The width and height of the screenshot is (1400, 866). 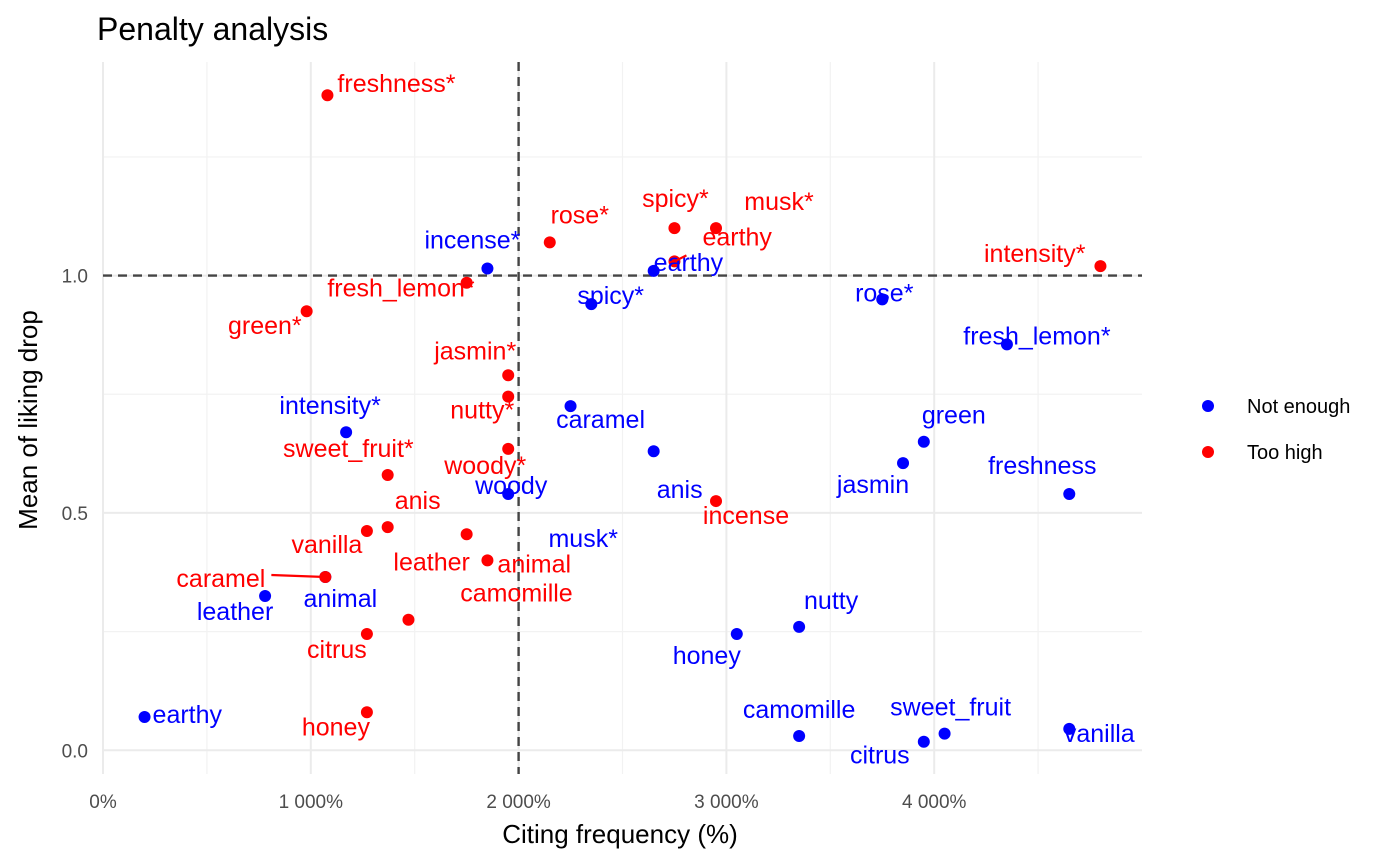 What do you see at coordinates (474, 351) in the screenshot?
I see `point-label: jasmin*` at bounding box center [474, 351].